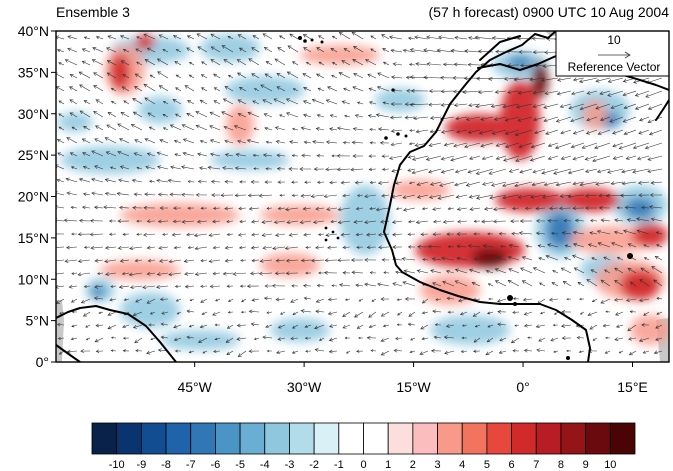 This screenshot has height=471, width=673. What do you see at coordinates (598, 438) in the screenshot?
I see `colorbar-swatch` at bounding box center [598, 438].